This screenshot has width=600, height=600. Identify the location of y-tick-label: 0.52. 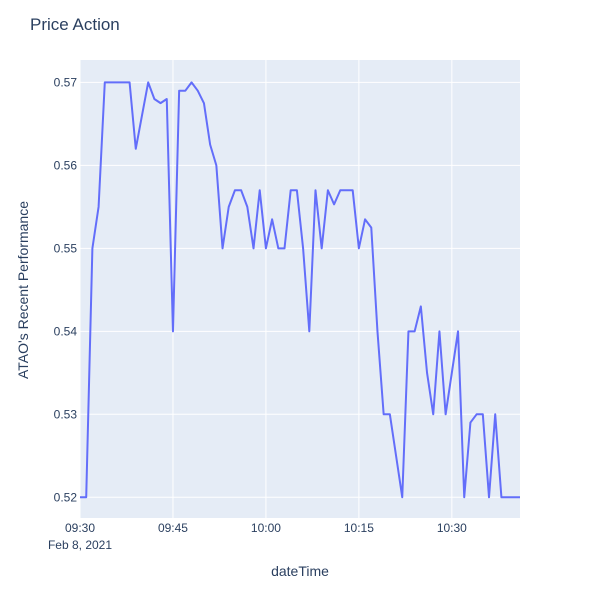
(66, 497).